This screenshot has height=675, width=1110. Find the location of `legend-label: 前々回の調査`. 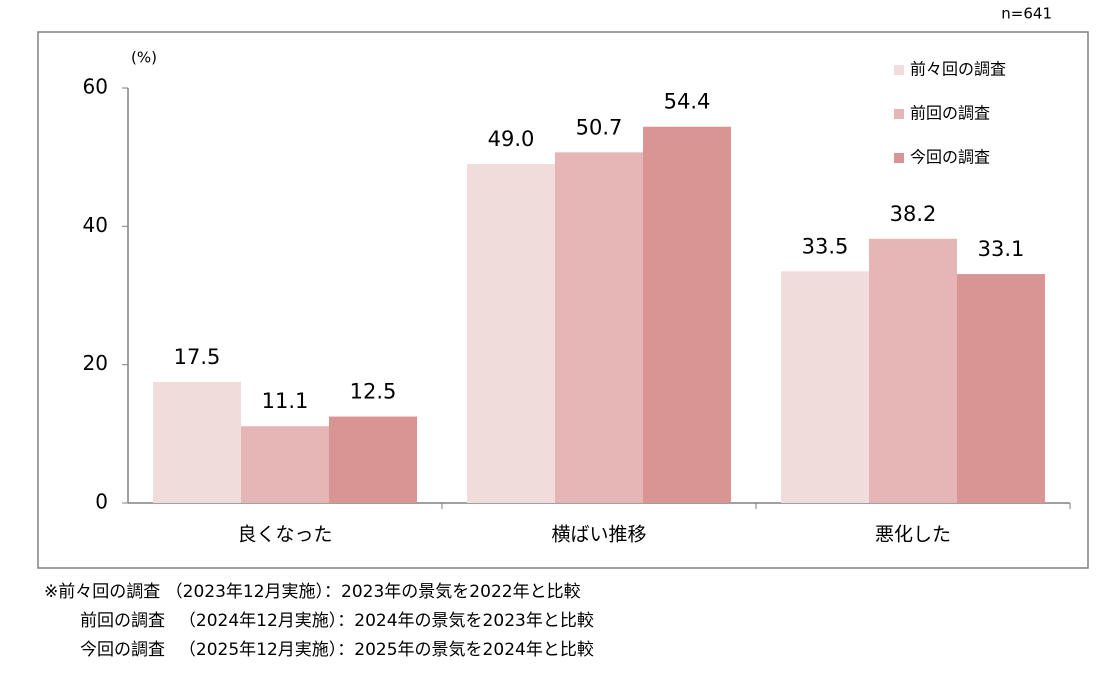

legend-label: 前々回の調査 is located at coordinates (958, 69).